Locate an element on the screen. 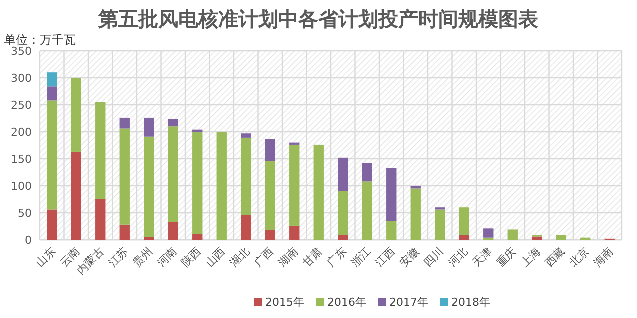 This screenshot has width=637, height=318. x-tick-label: 陕西 is located at coordinates (191, 257).